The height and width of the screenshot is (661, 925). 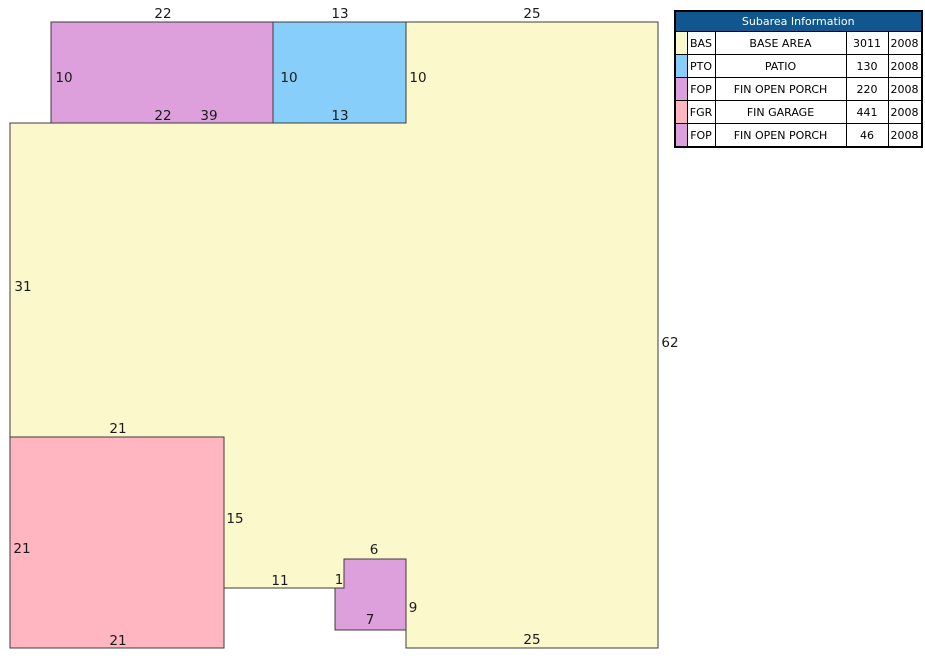 I want to click on cell-code: BAS, so click(x=701, y=43).